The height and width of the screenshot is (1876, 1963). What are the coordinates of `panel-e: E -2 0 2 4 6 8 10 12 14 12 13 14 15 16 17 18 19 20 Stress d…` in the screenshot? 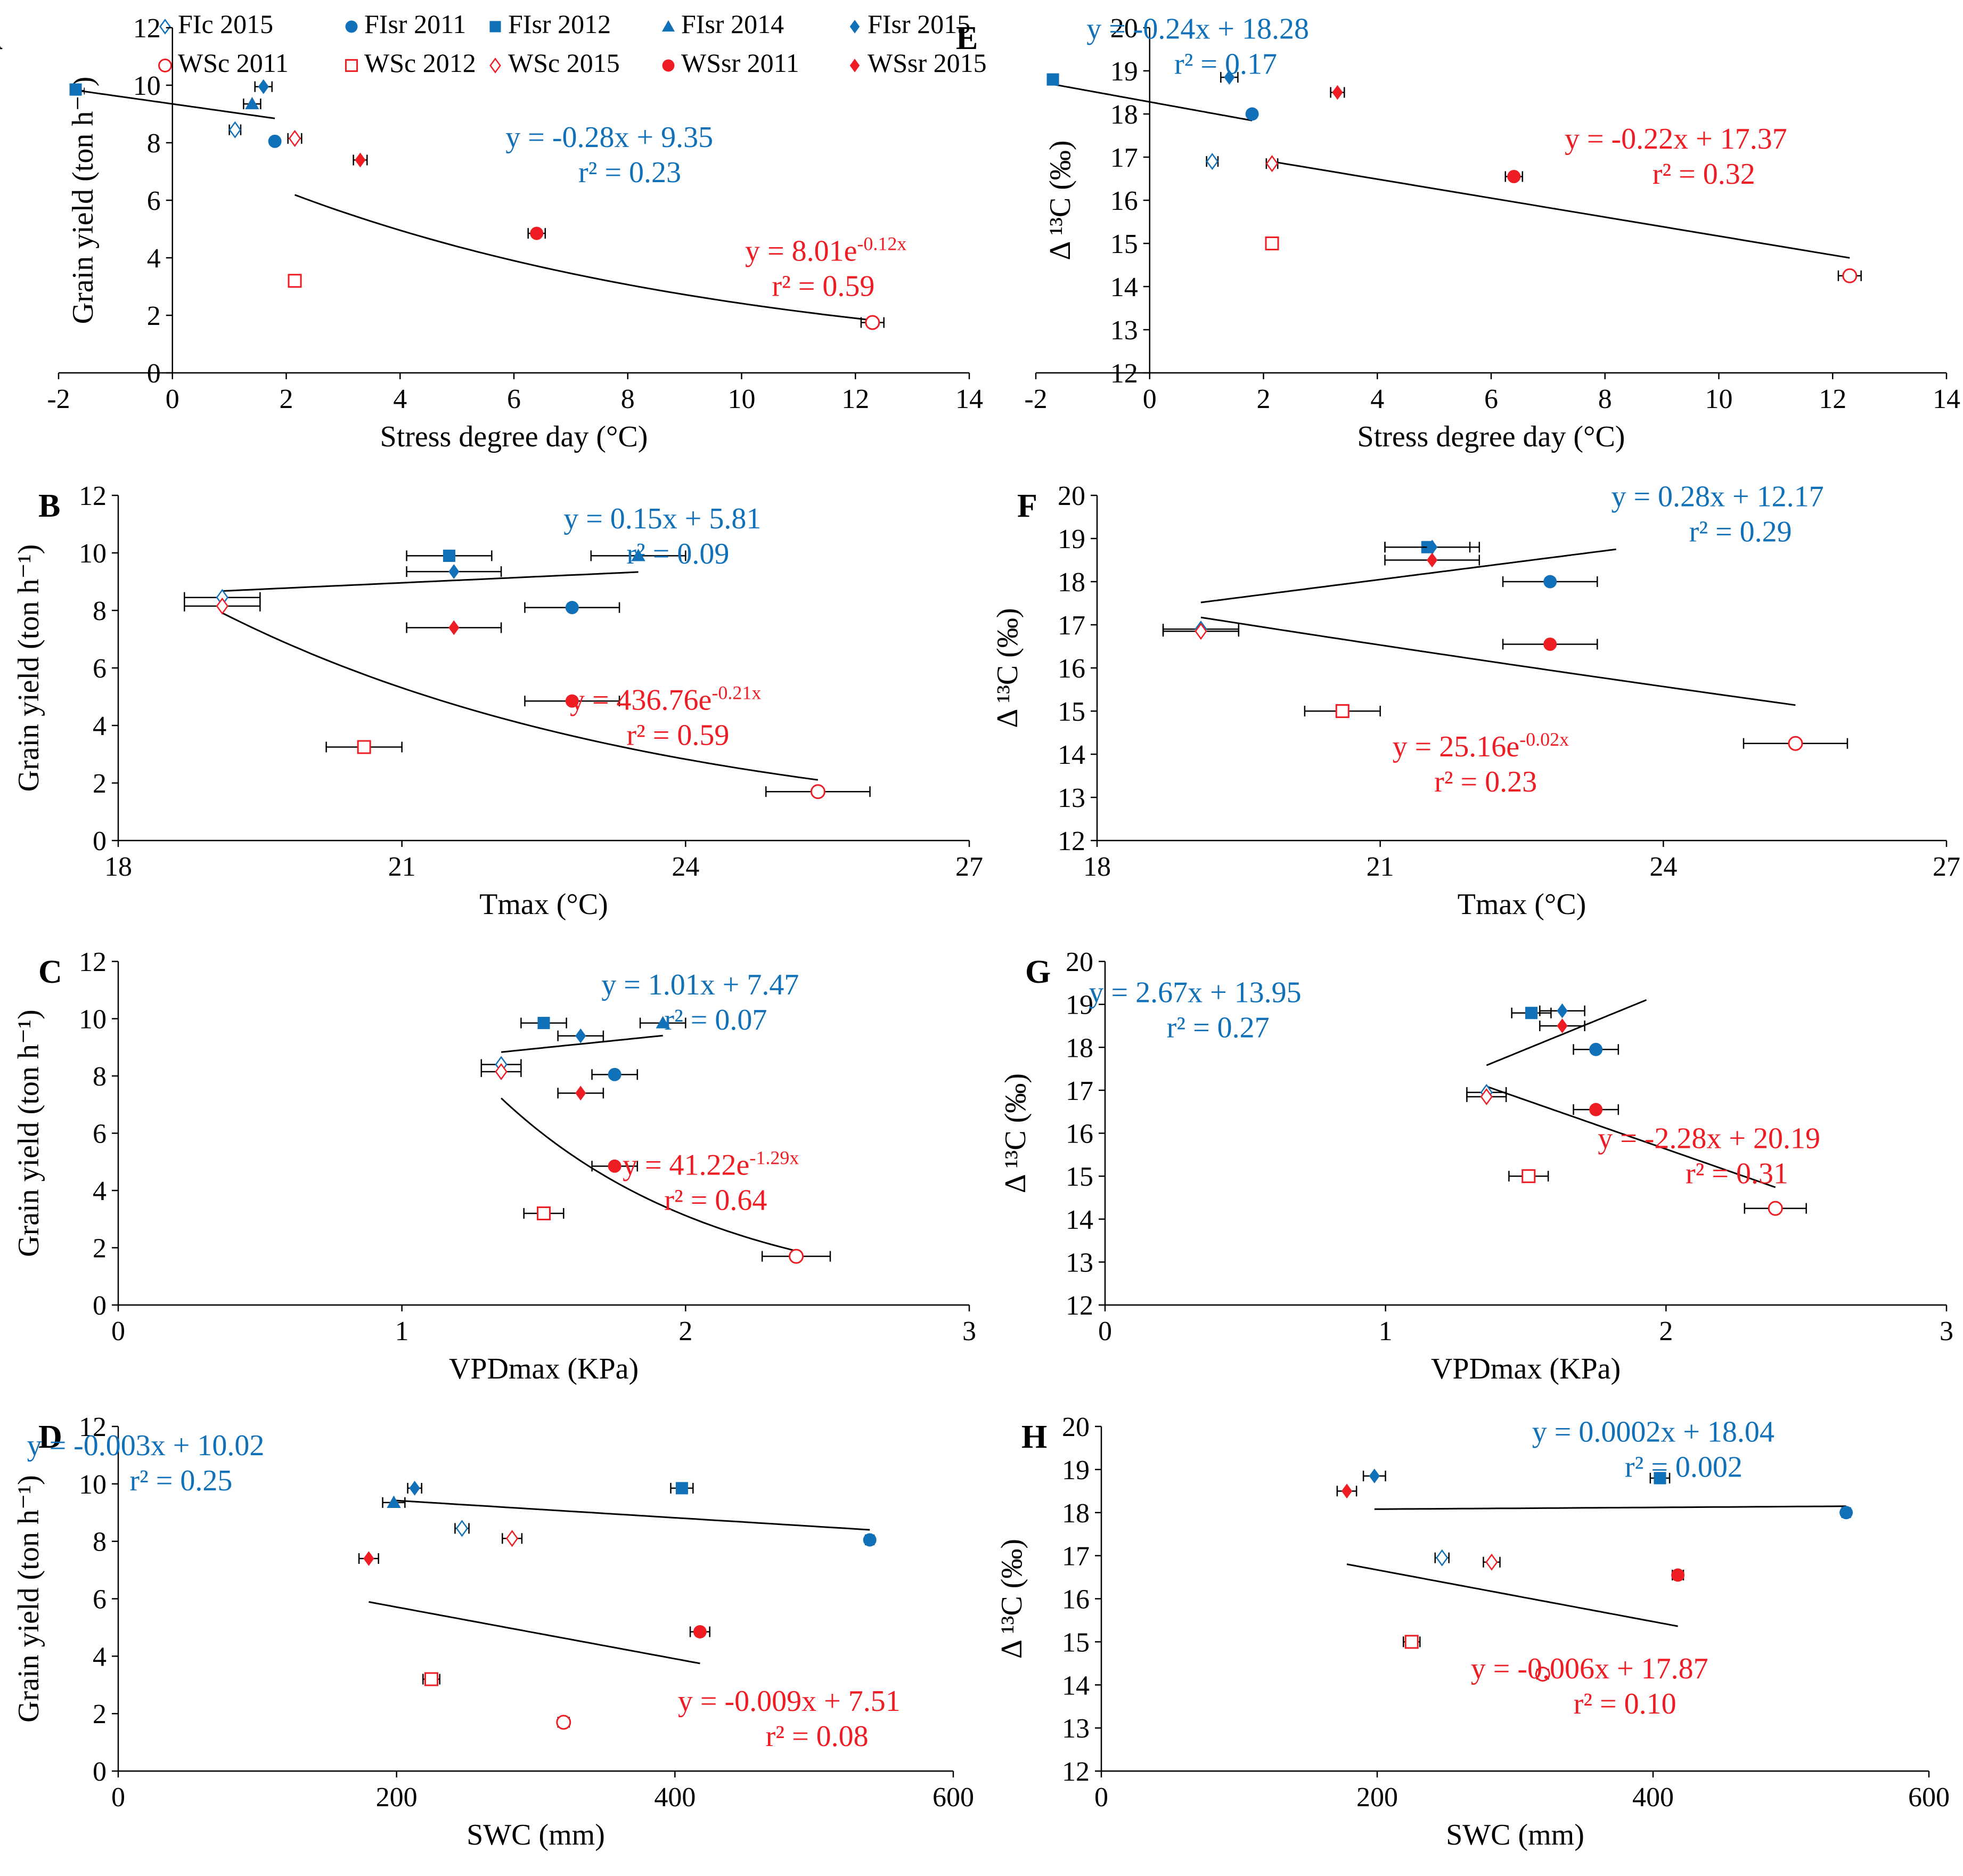 It's located at (1458, 232).